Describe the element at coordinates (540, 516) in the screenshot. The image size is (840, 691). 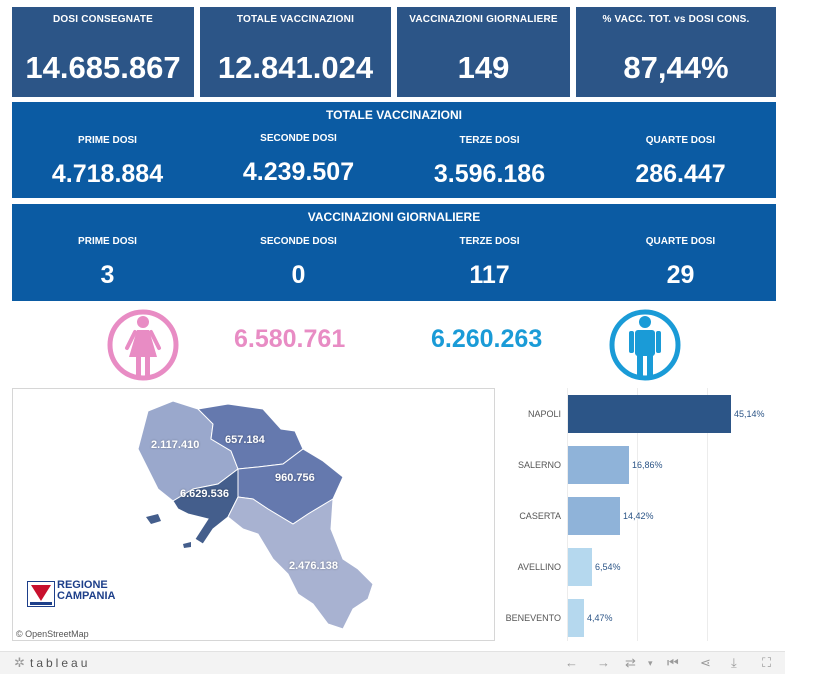
I see `bar-category-label: CASERTA` at that location.